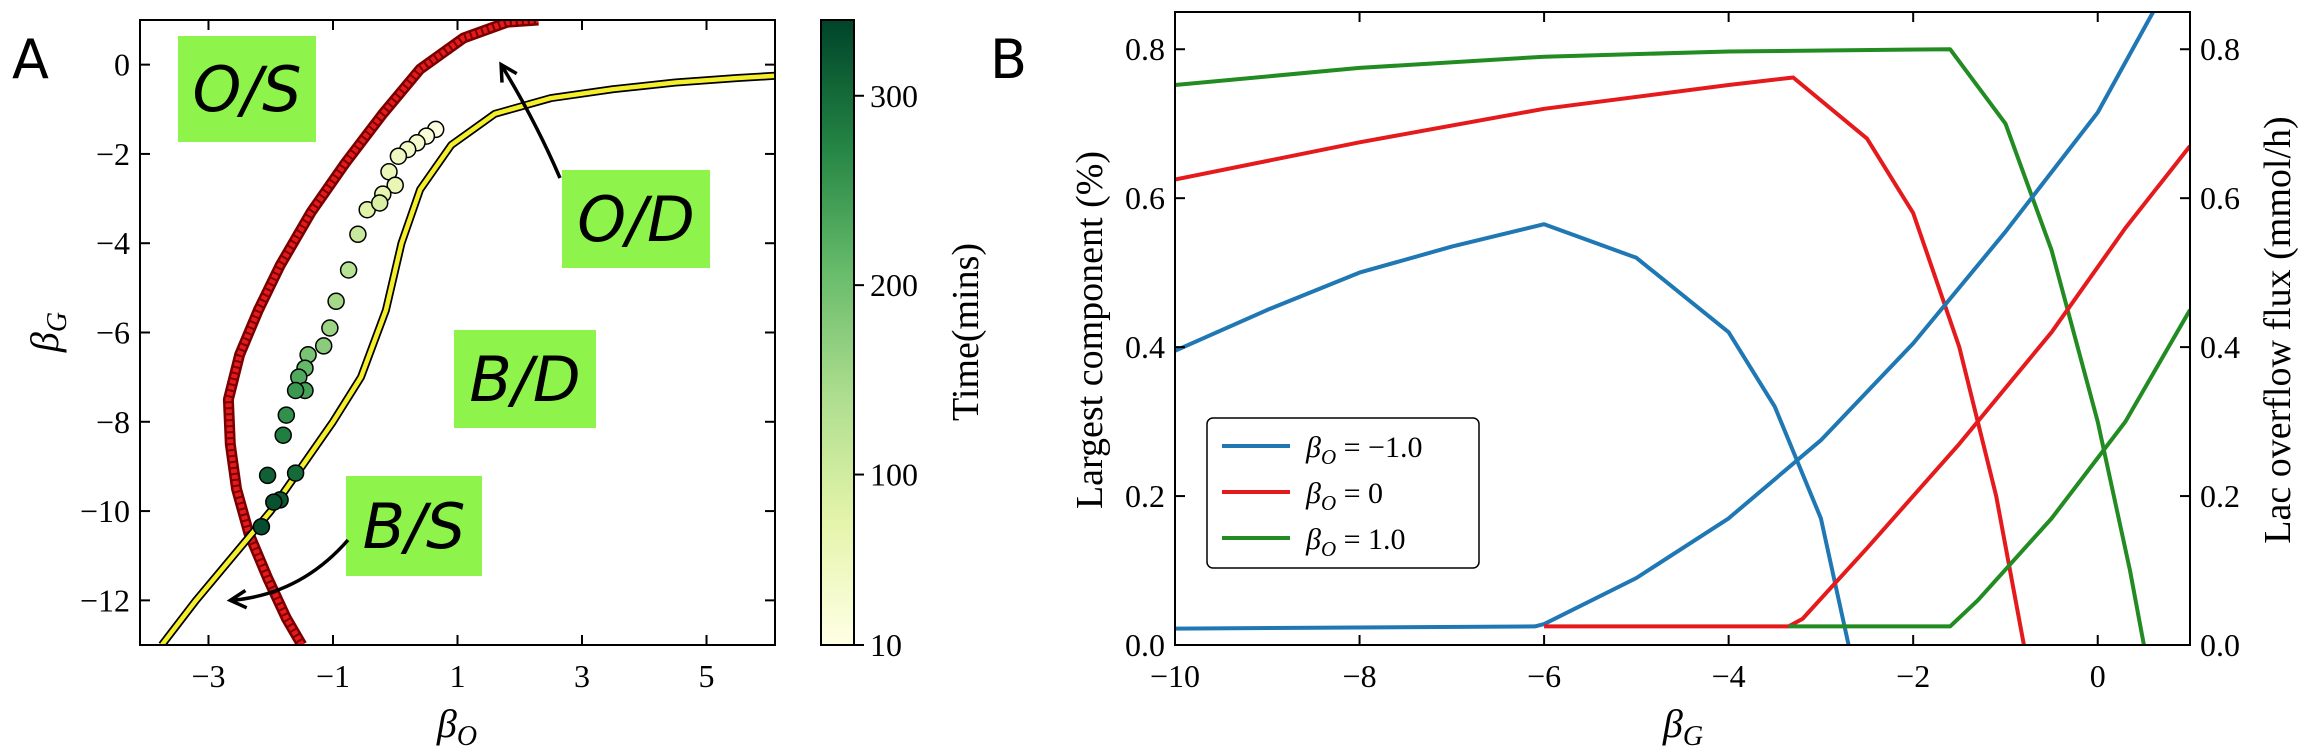  I want to click on b-x-tick-label: −2, so click(1913, 676).